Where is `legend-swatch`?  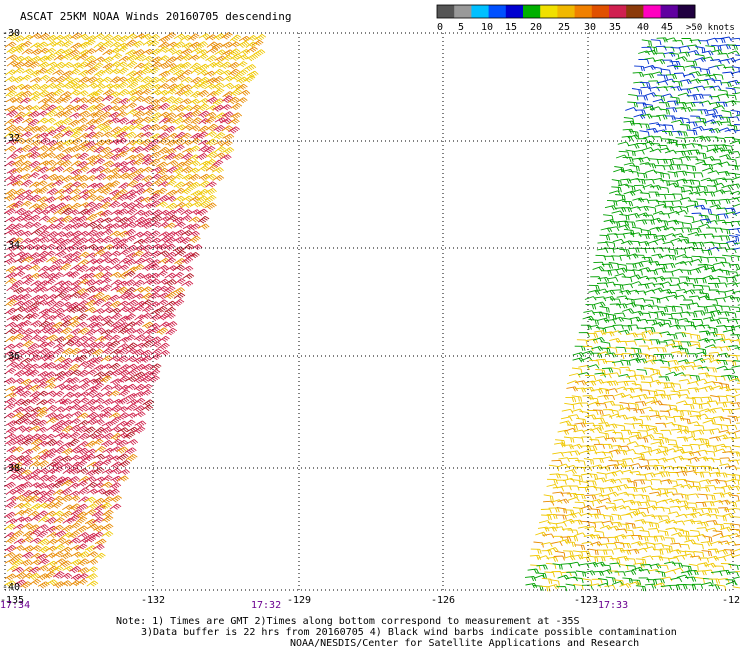 legend-swatch is located at coordinates (514, 11).